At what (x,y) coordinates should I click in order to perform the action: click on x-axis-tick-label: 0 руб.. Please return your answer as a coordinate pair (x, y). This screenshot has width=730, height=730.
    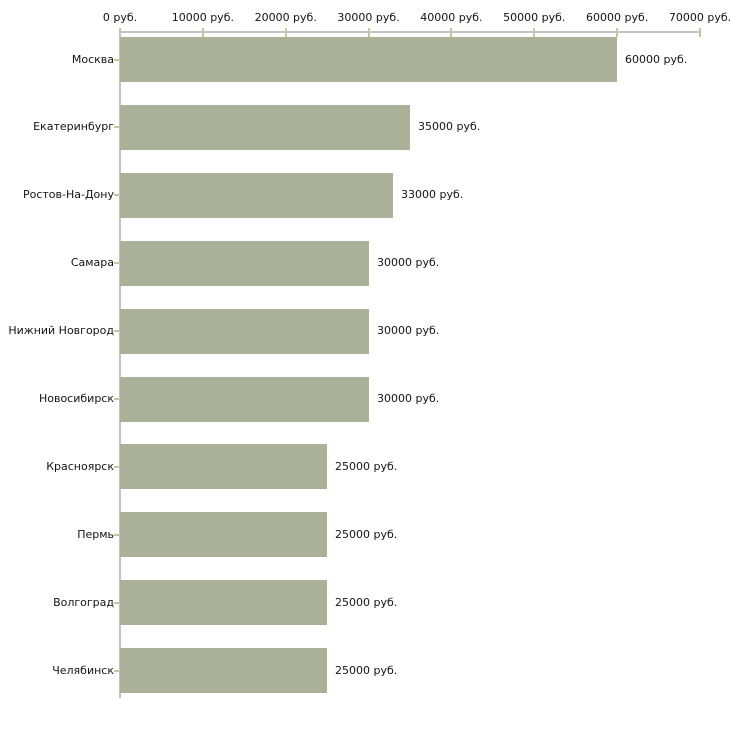
    Looking at the image, I should click on (120, 17).